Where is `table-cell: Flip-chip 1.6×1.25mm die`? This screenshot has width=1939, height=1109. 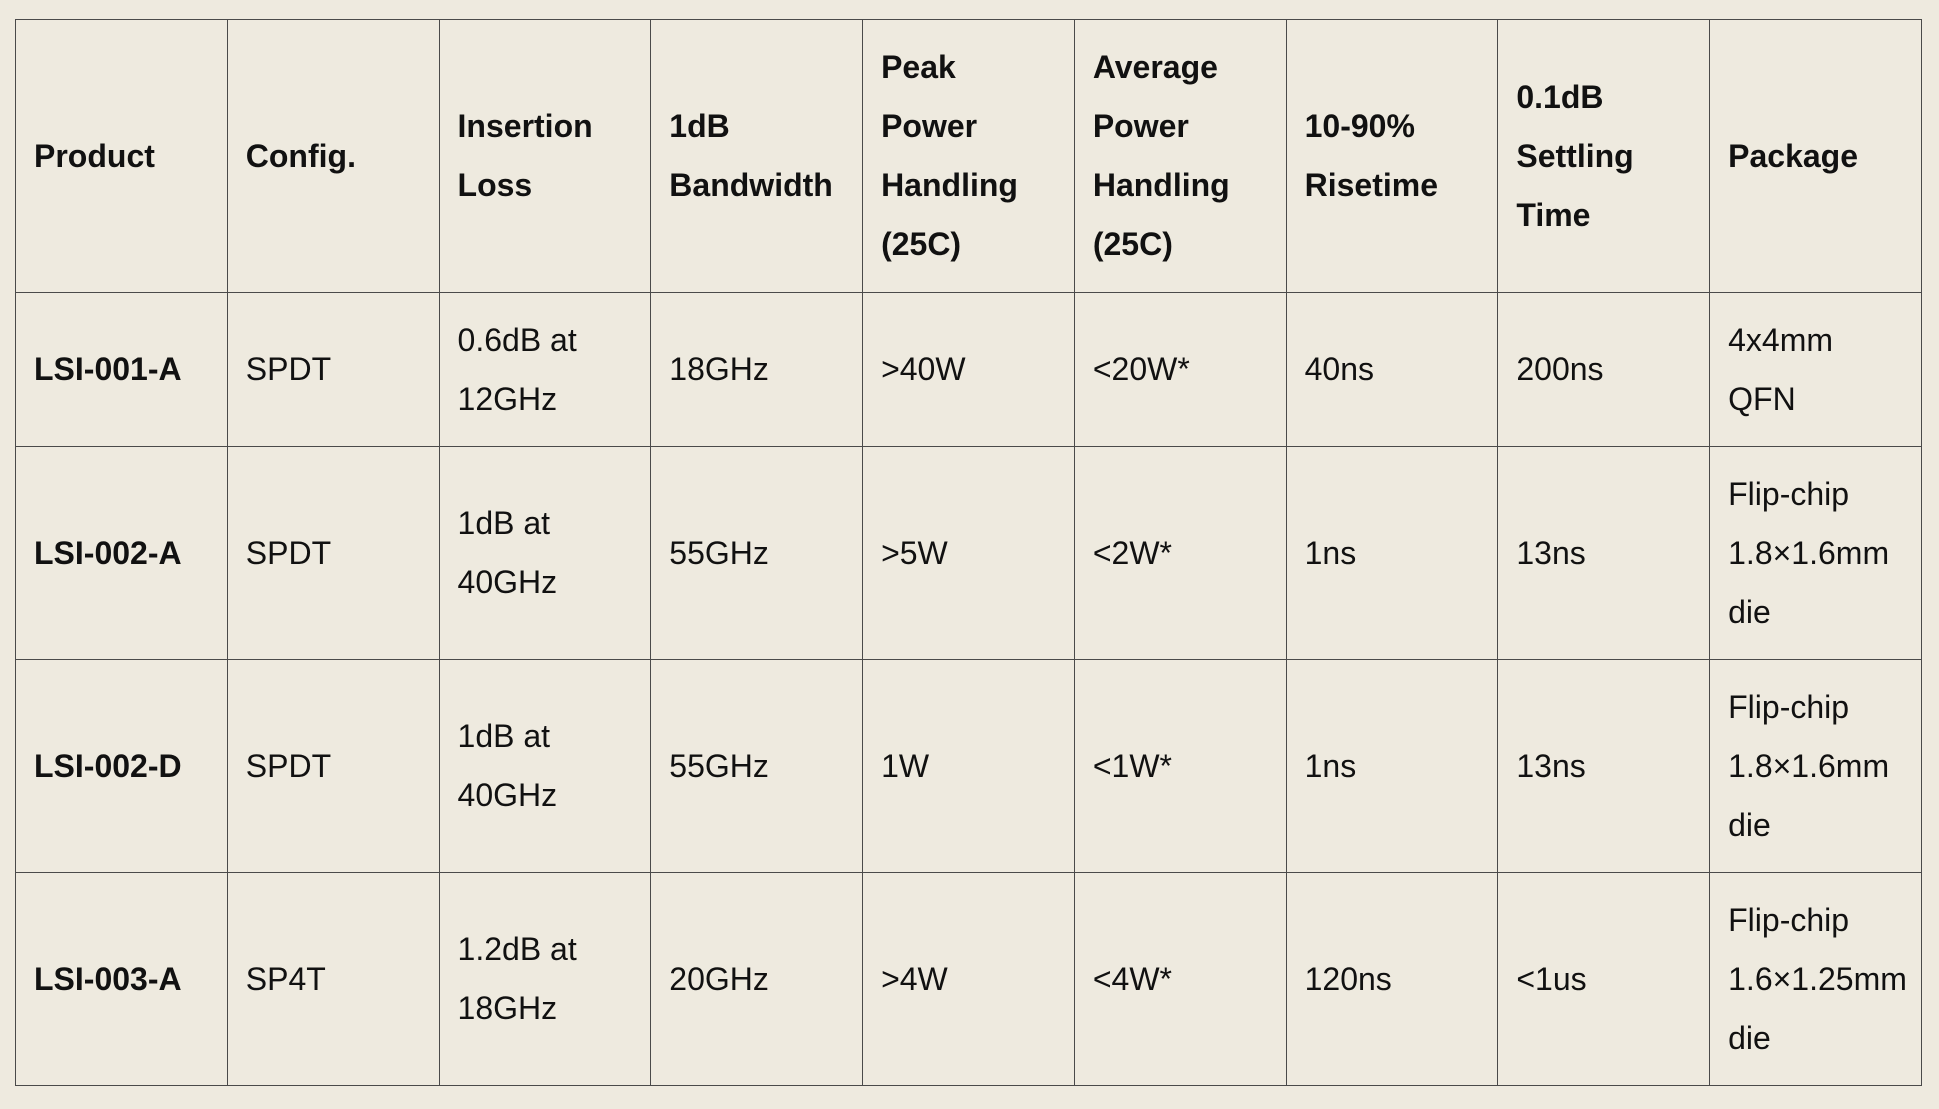
table-cell: Flip-chip 1.6×1.25mm die is located at coordinates (1815, 979).